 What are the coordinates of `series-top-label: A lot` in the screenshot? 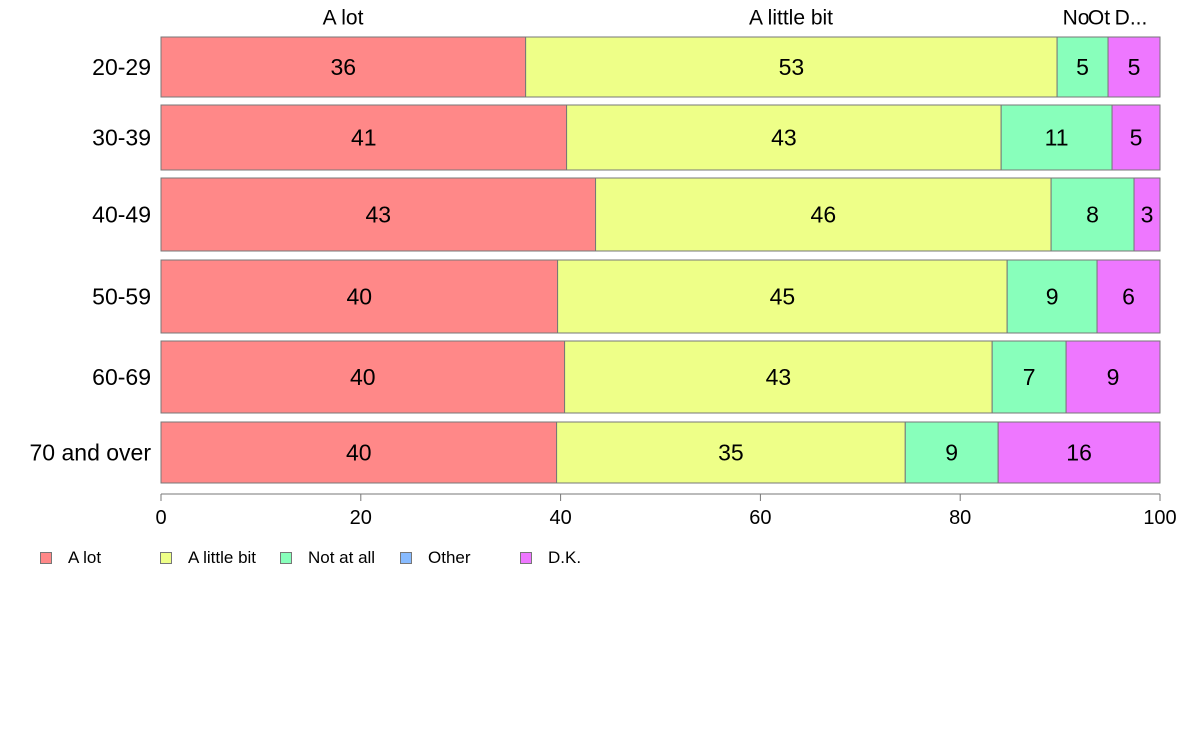 It's located at (343, 18).